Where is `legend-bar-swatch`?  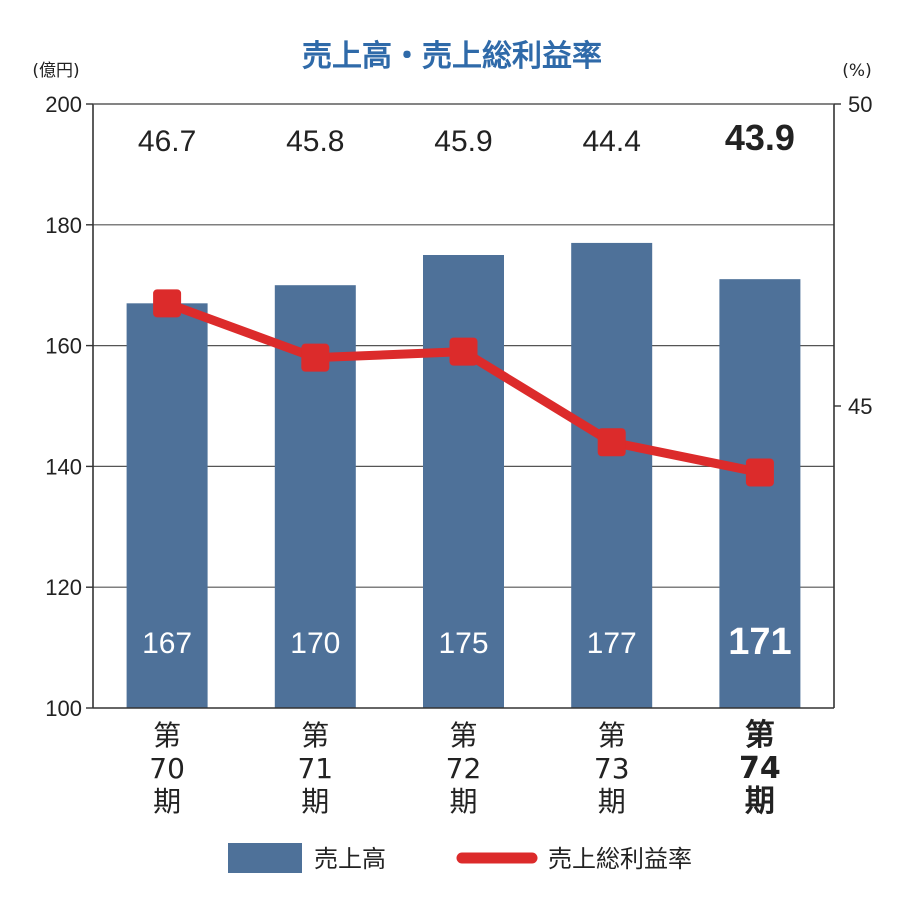
legend-bar-swatch is located at coordinates (265, 858).